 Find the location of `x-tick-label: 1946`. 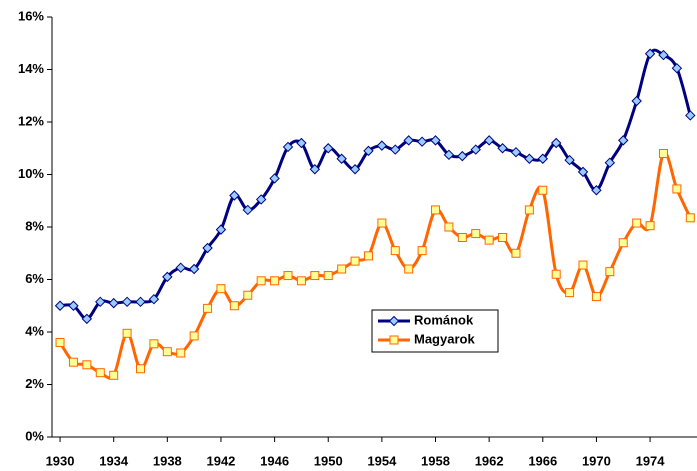

x-tick-label: 1946 is located at coordinates (274, 460).